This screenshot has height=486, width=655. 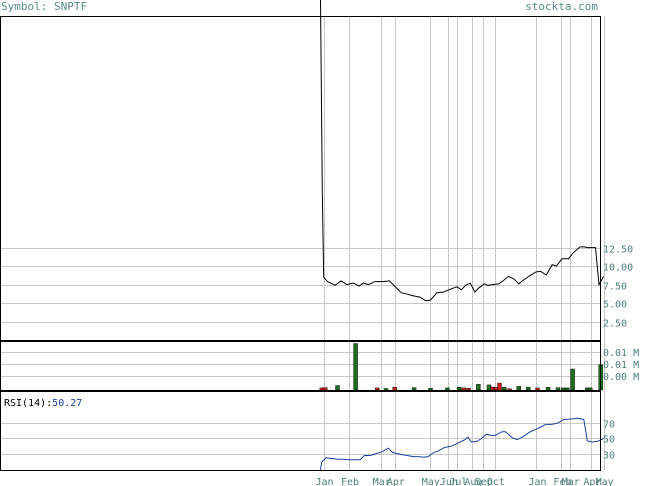 What do you see at coordinates (621, 377) in the screenshot?
I see `volume-tick-label: 0.00 M` at bounding box center [621, 377].